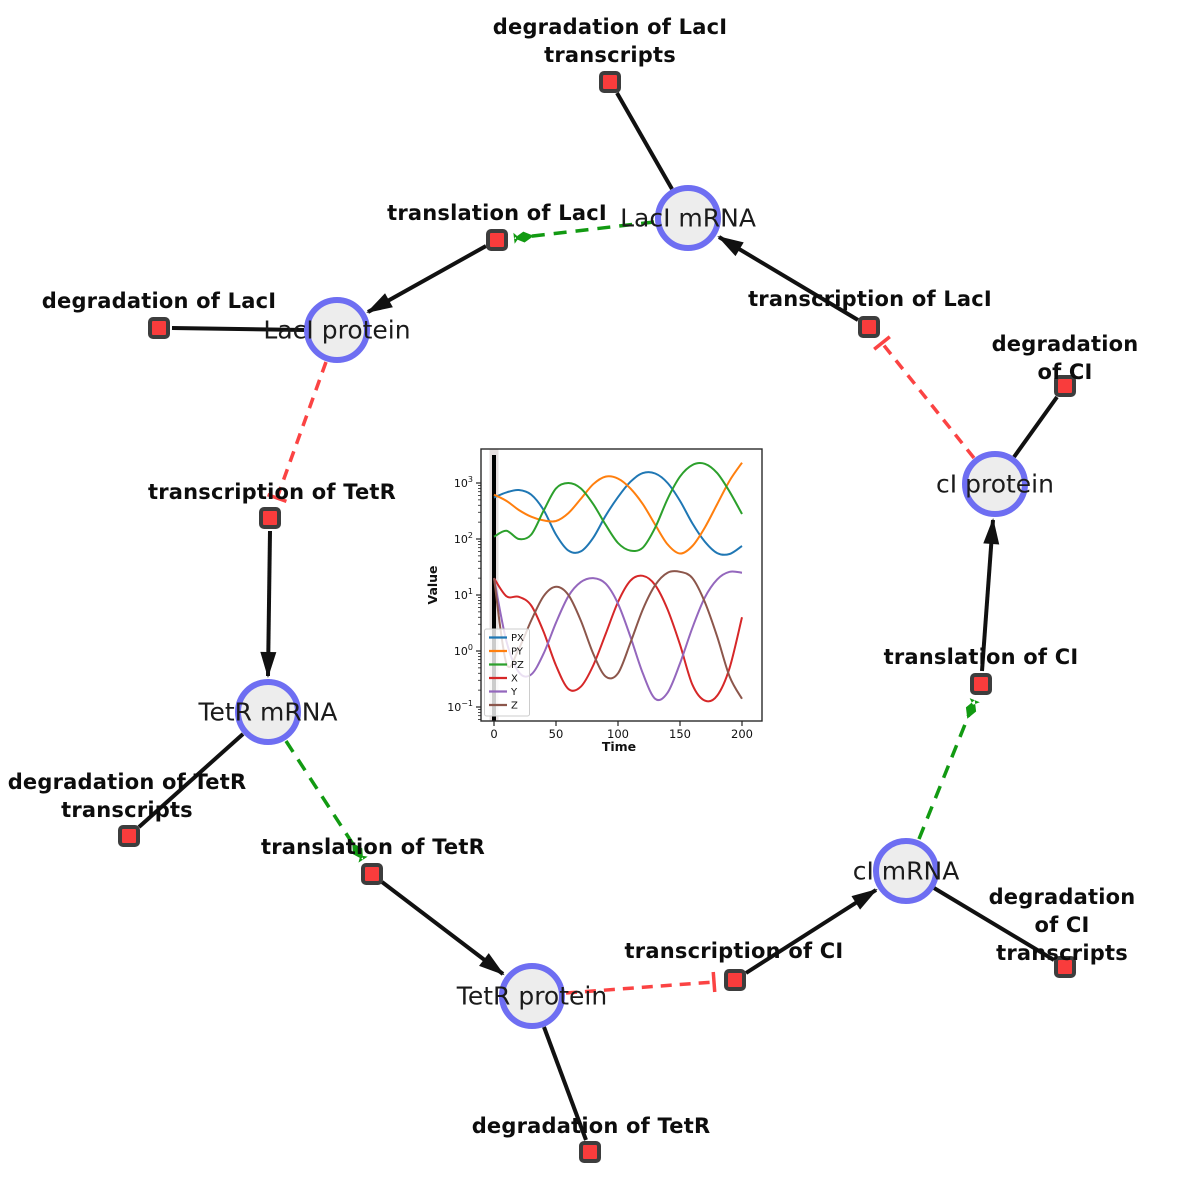 The width and height of the screenshot is (1189, 1200). I want to click on reaction-label-degradation-of-ci: degradation of CI, so click(1065, 358).